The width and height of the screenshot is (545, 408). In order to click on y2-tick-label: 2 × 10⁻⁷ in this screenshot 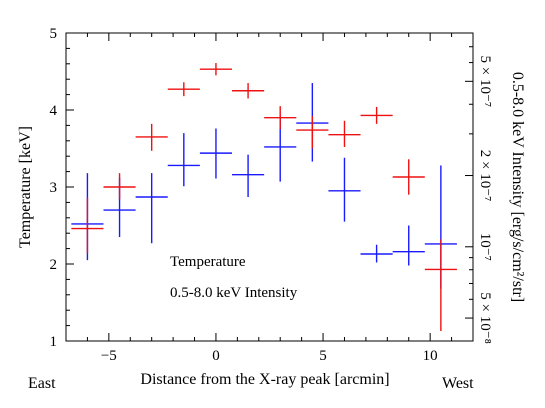, I will do `click(485, 176)`.